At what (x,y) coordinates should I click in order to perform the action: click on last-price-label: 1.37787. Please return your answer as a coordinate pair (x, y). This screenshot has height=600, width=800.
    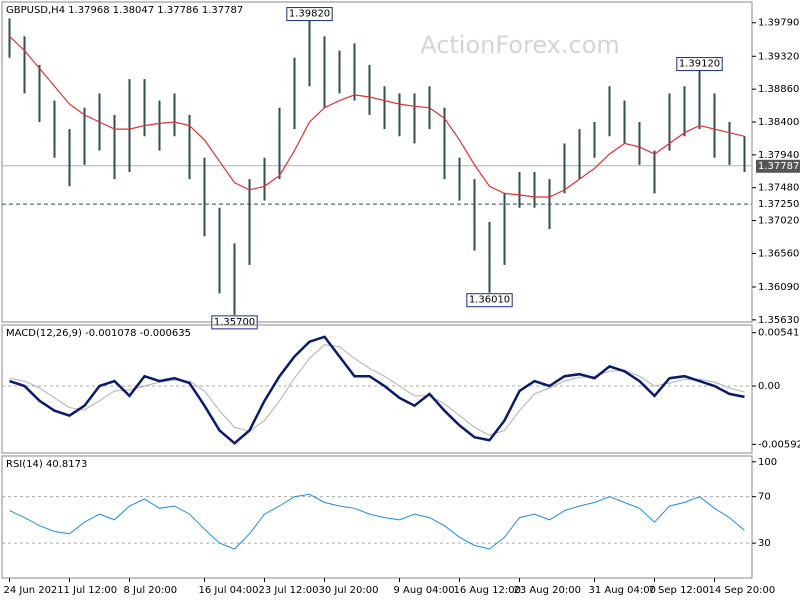
    Looking at the image, I should click on (778, 166).